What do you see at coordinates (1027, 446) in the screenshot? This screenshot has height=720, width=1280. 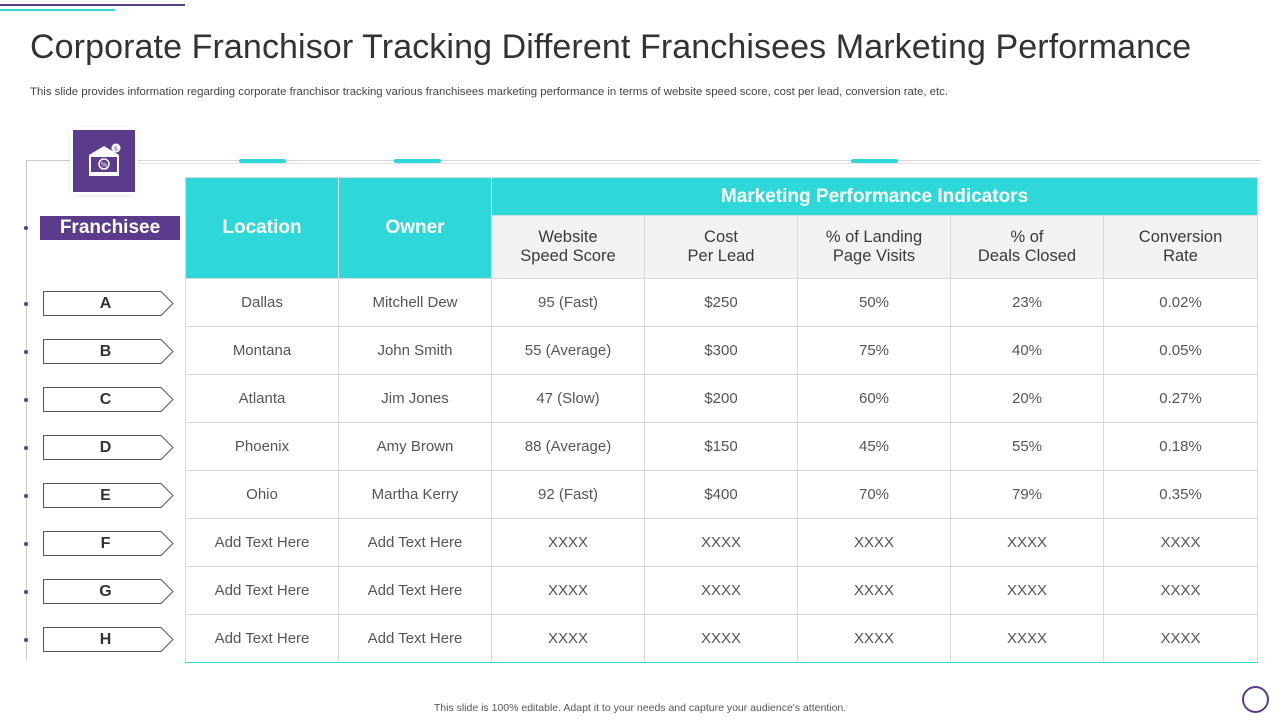 I see `deals-closed-cell: 55%` at bounding box center [1027, 446].